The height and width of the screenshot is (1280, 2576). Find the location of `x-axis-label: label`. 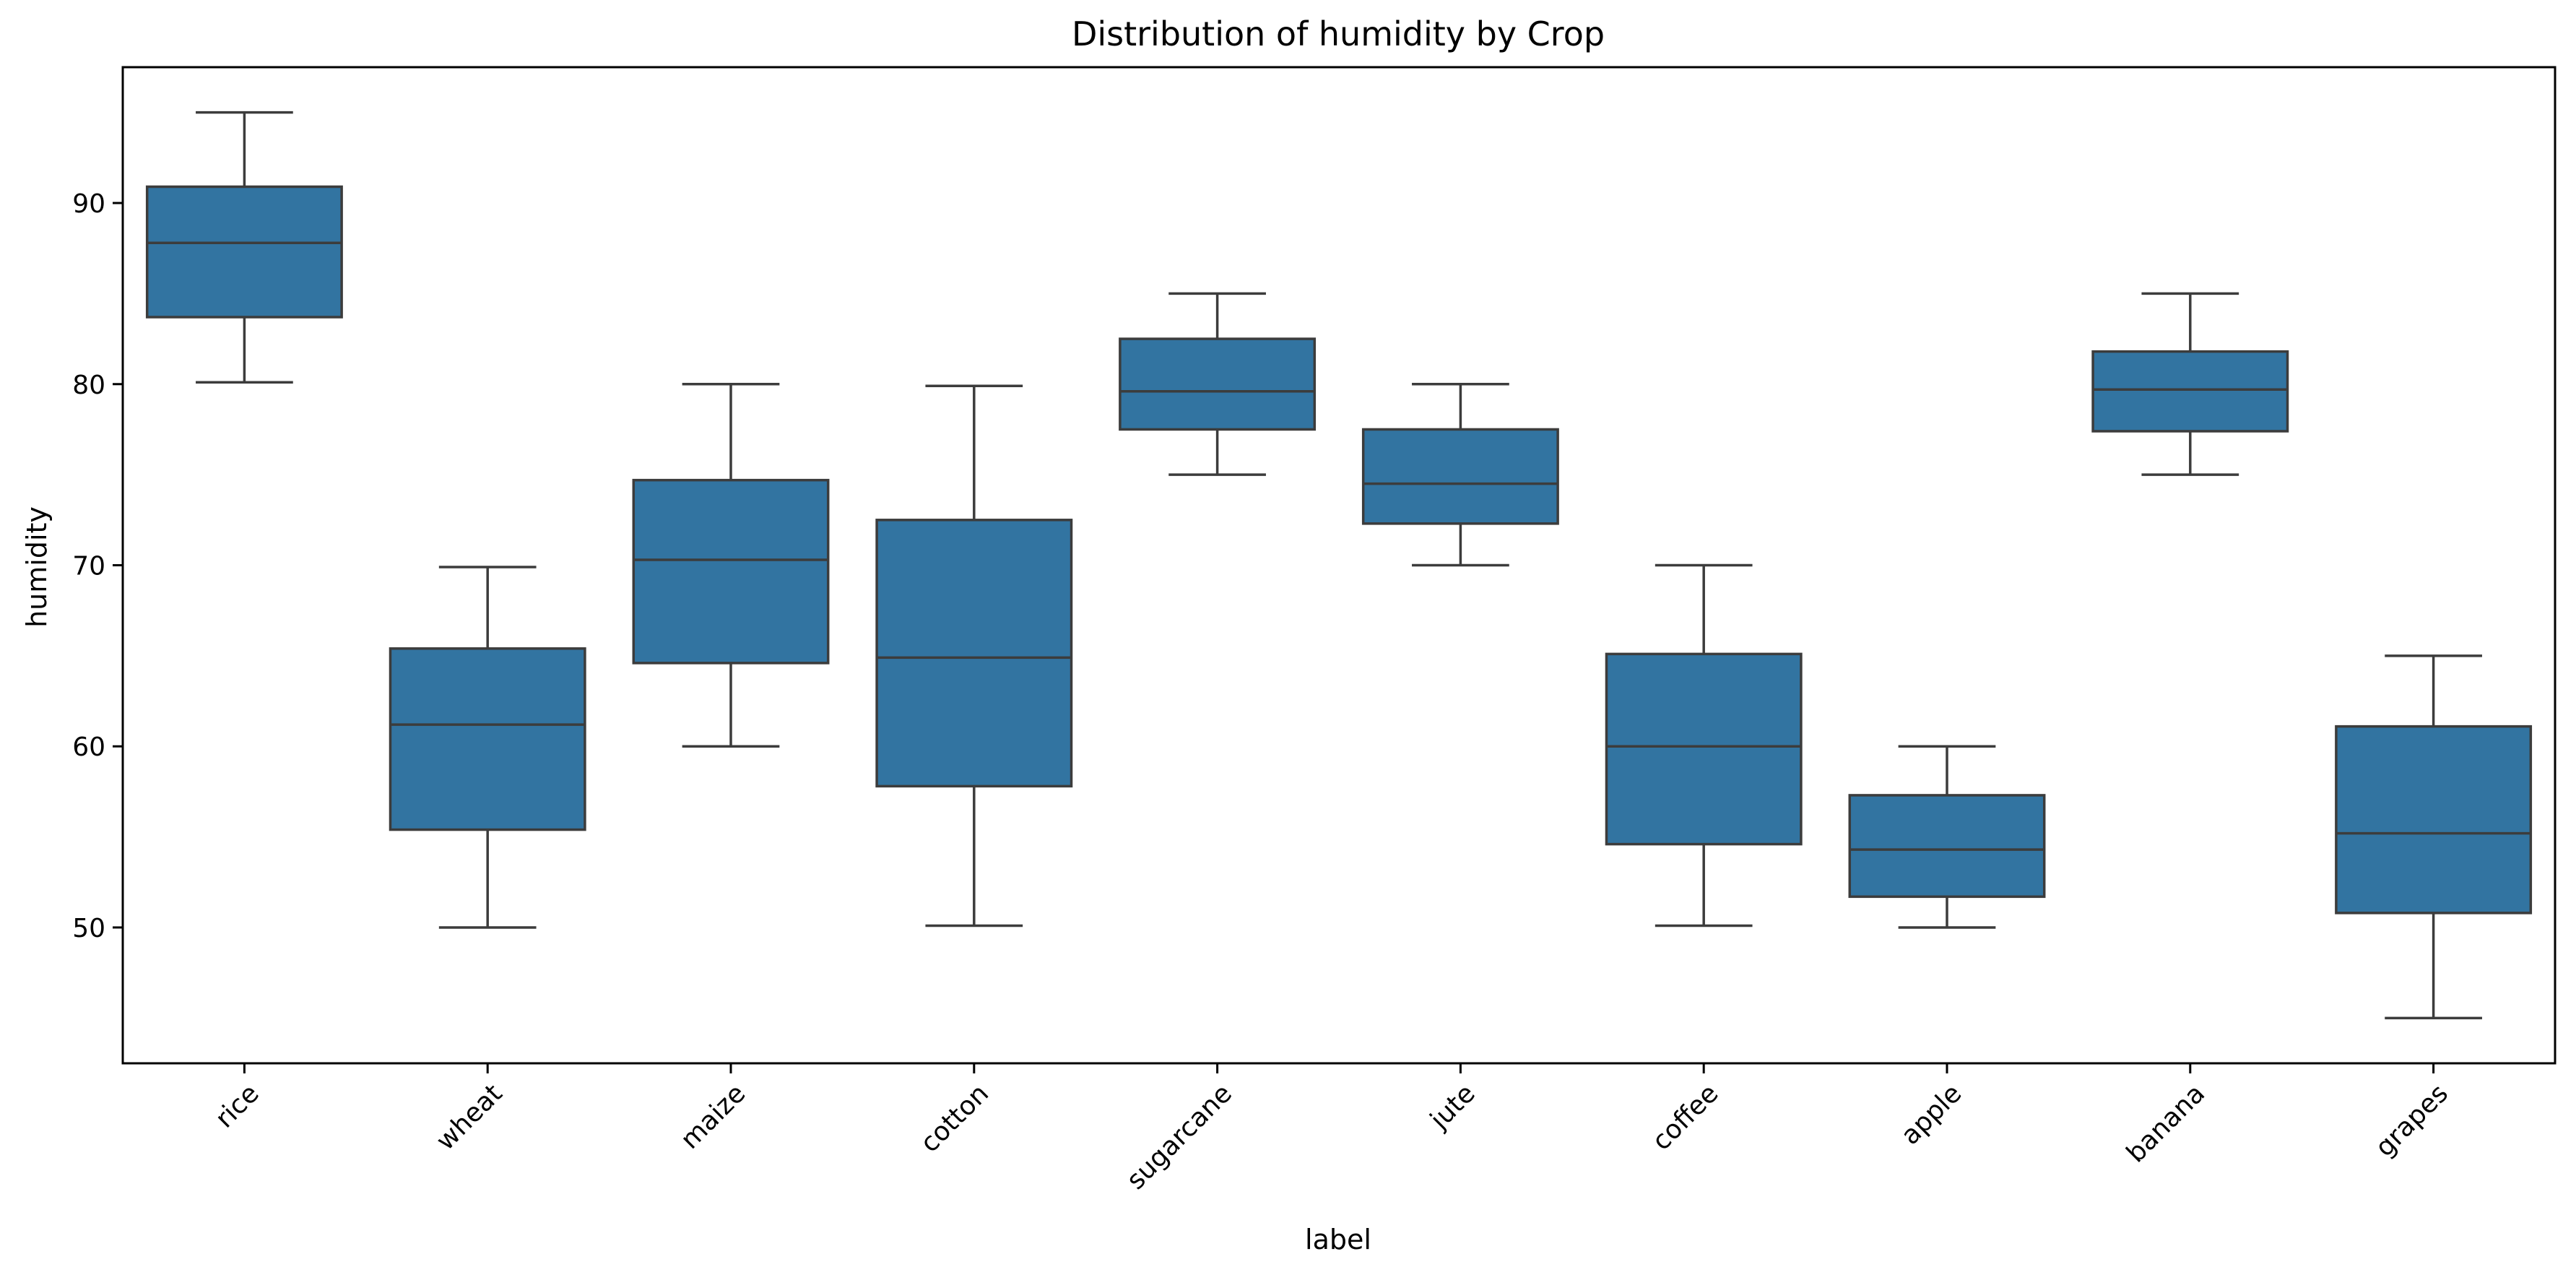

x-axis-label: label is located at coordinates (1338, 1239).